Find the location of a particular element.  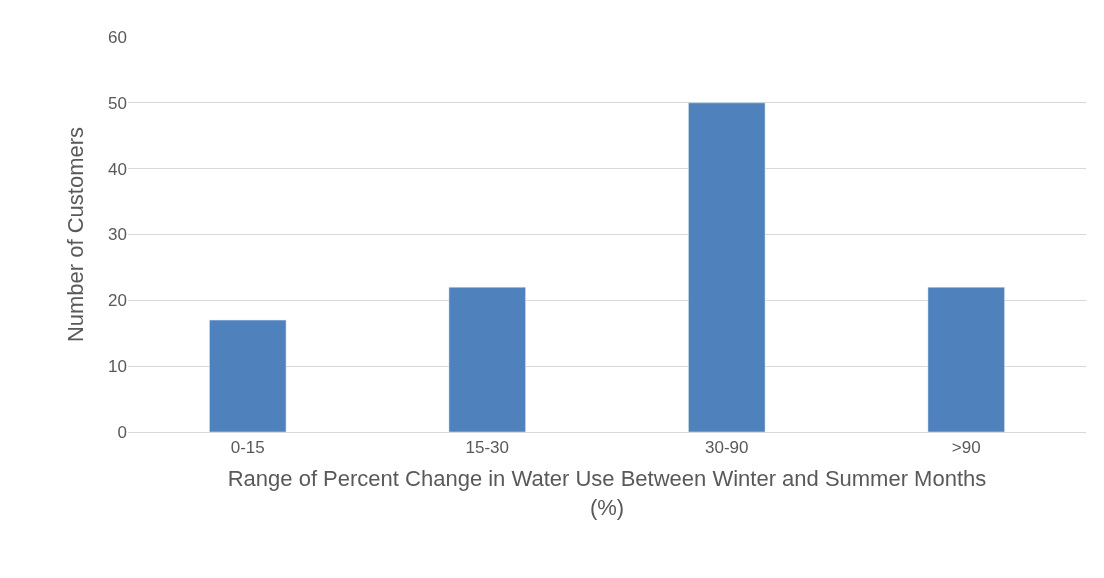

x-tick-label: 30-90 is located at coordinates (727, 448).